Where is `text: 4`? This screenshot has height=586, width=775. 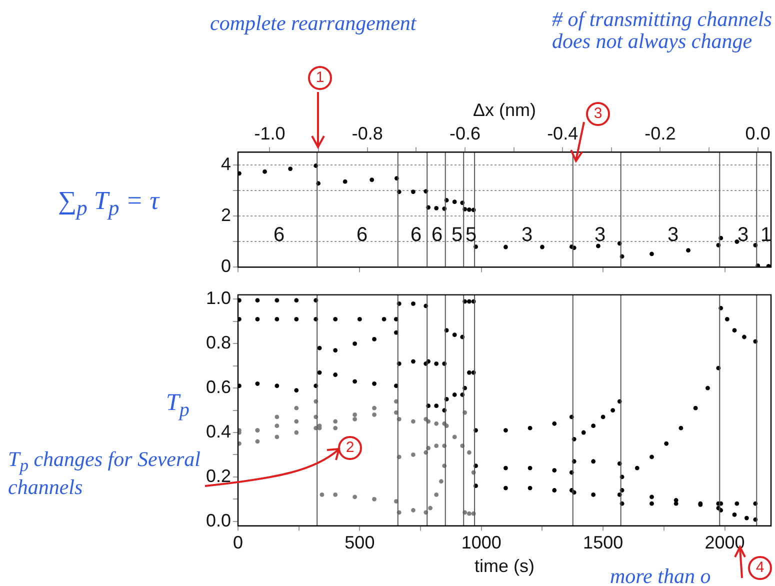 text: 4 is located at coordinates (760, 568).